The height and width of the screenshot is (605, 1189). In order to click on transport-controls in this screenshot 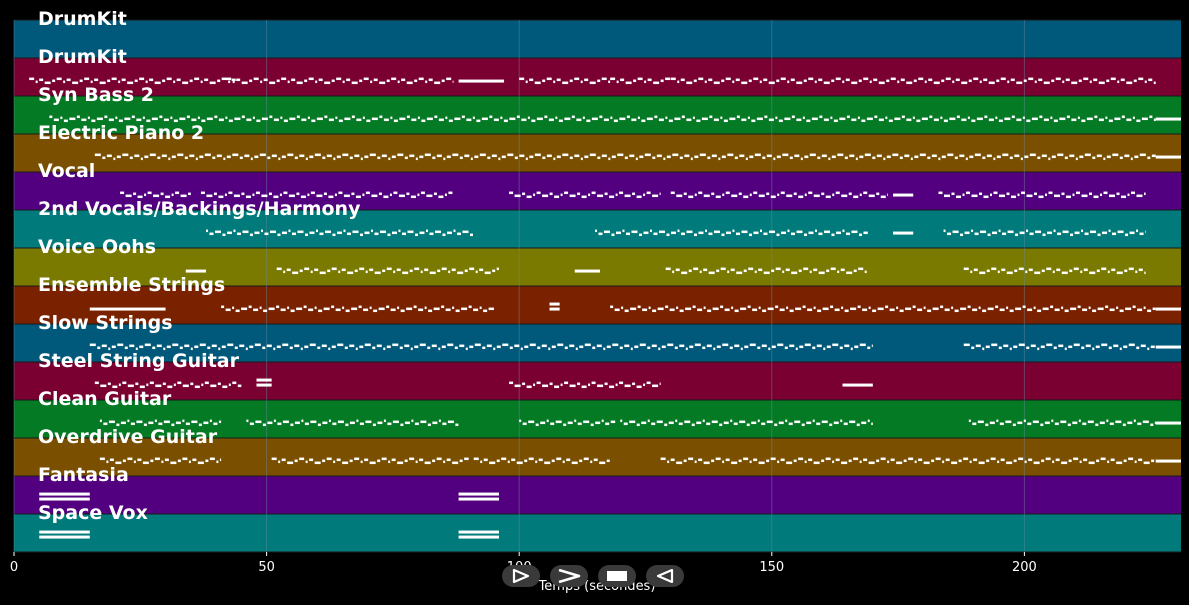, I will do `click(593, 576)`.